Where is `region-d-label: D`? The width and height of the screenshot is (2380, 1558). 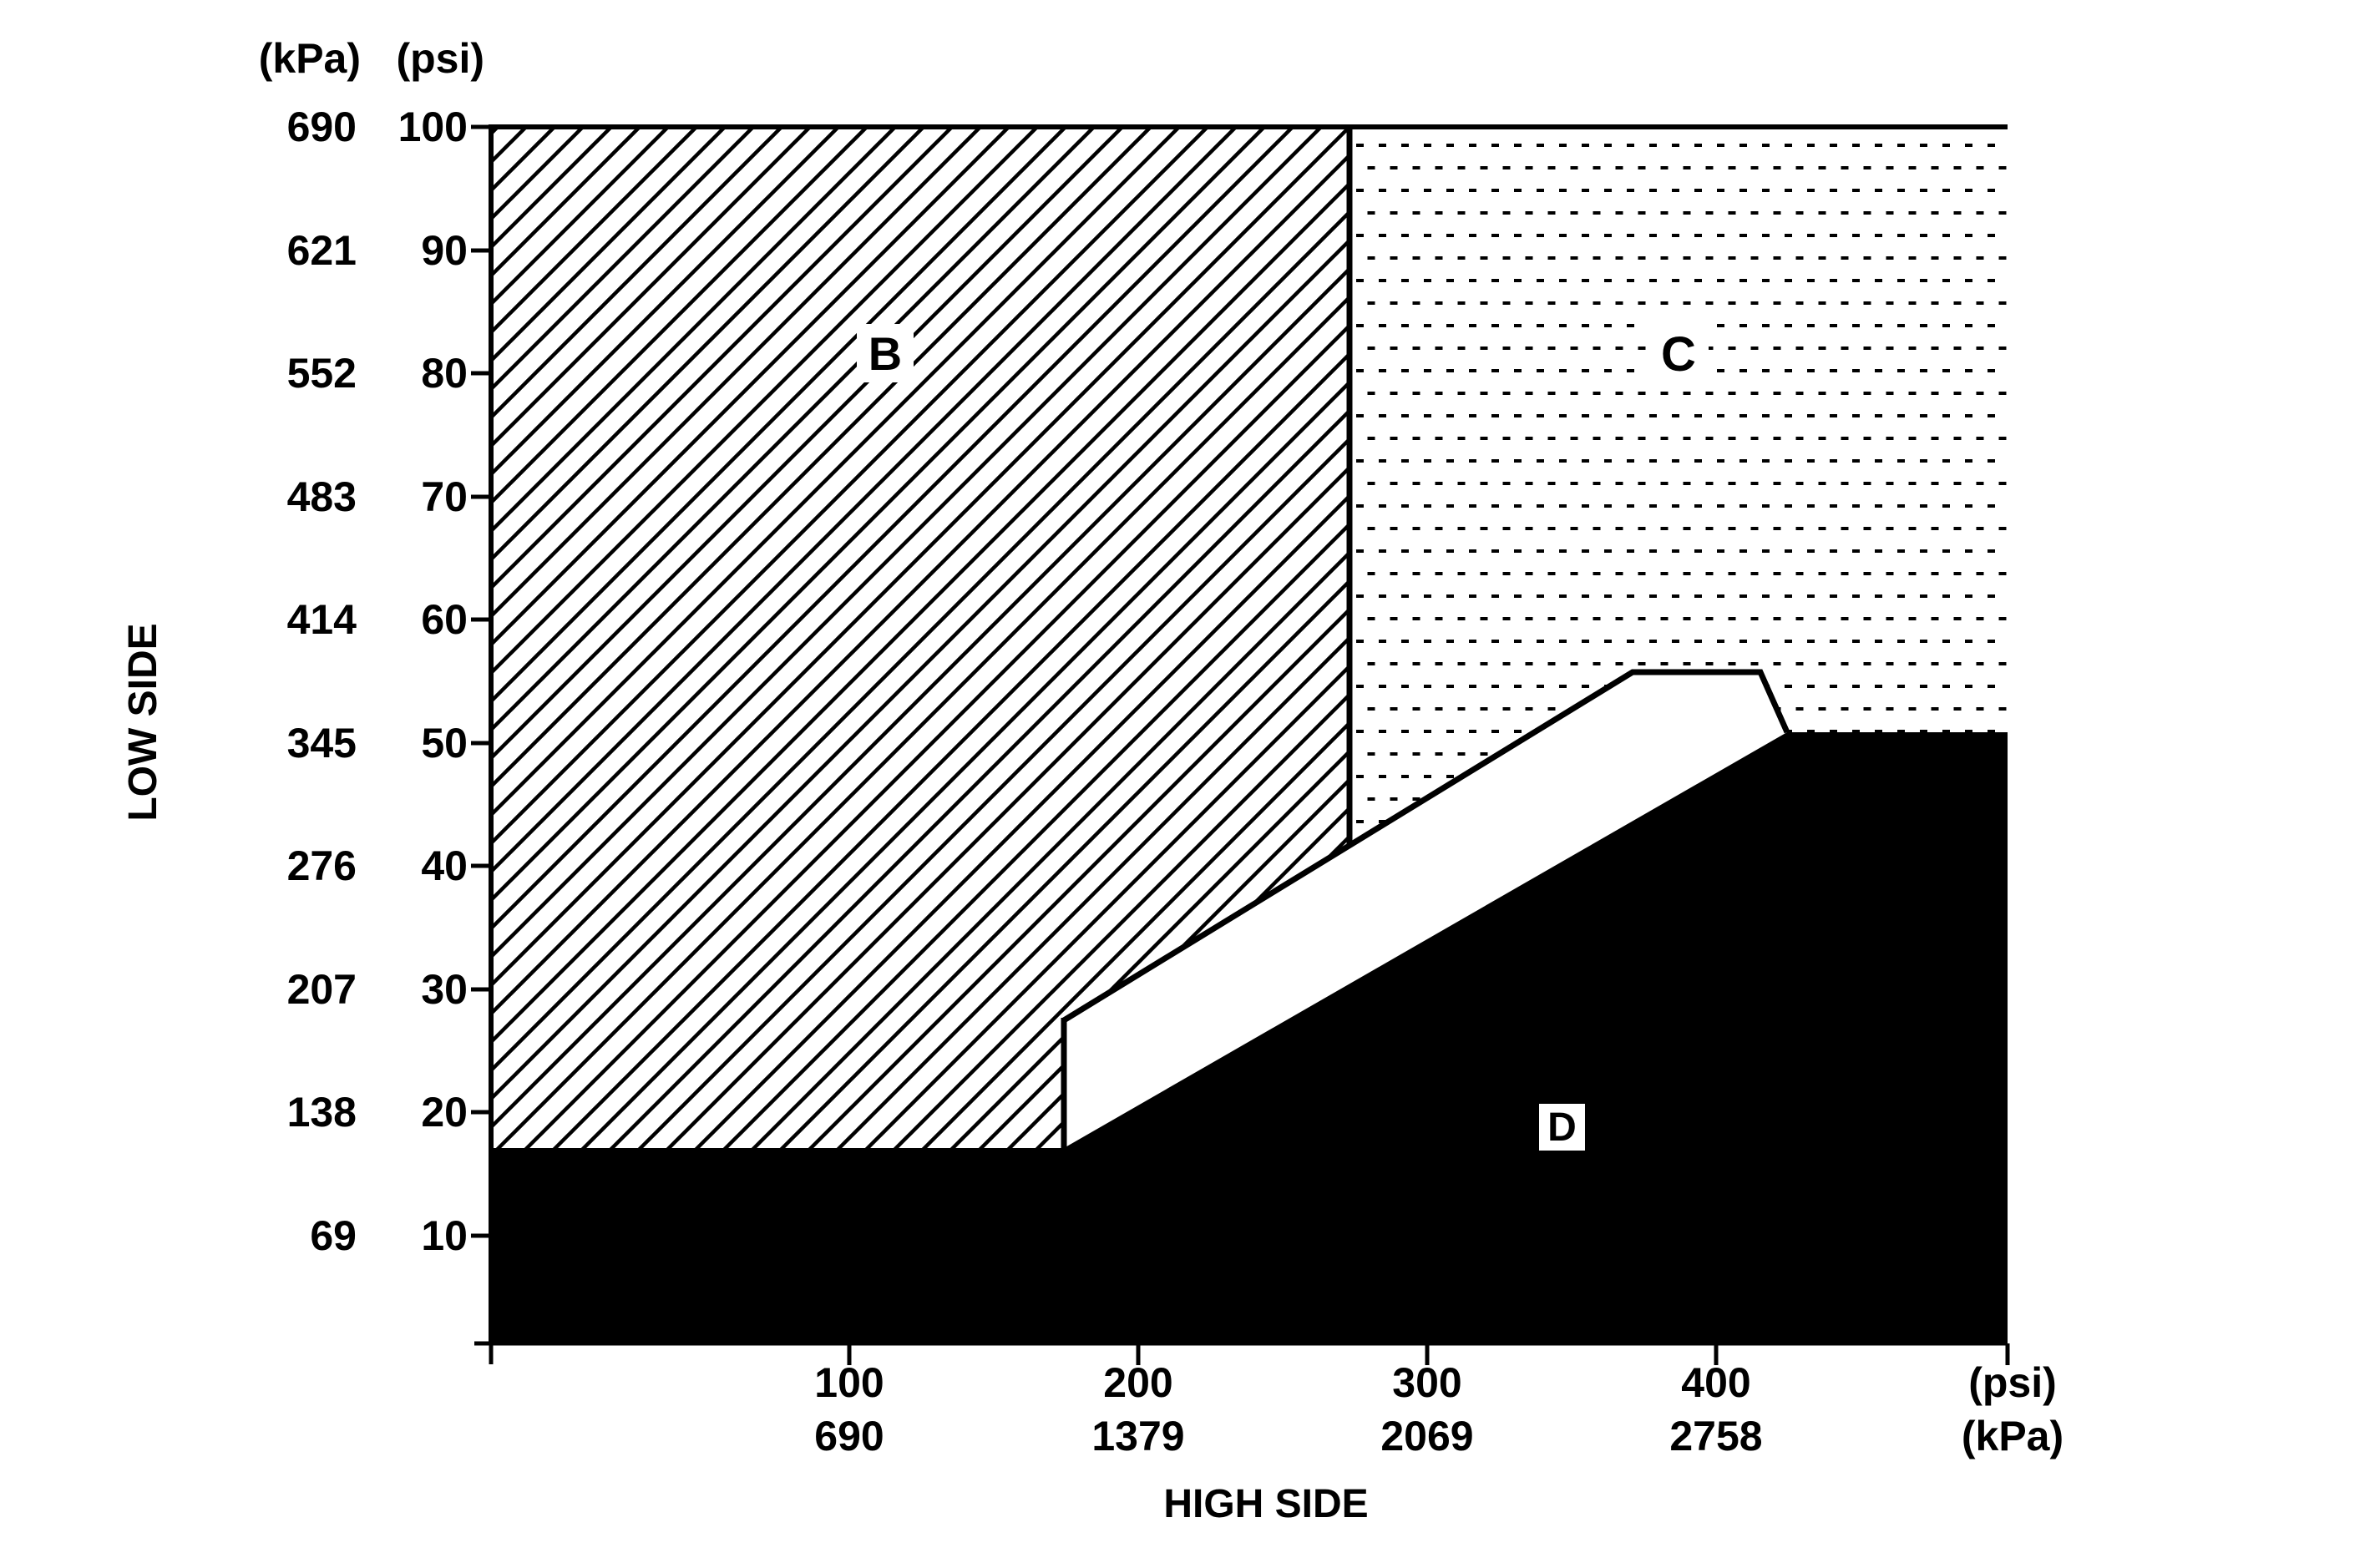
region-d-label: D is located at coordinates (1562, 1128).